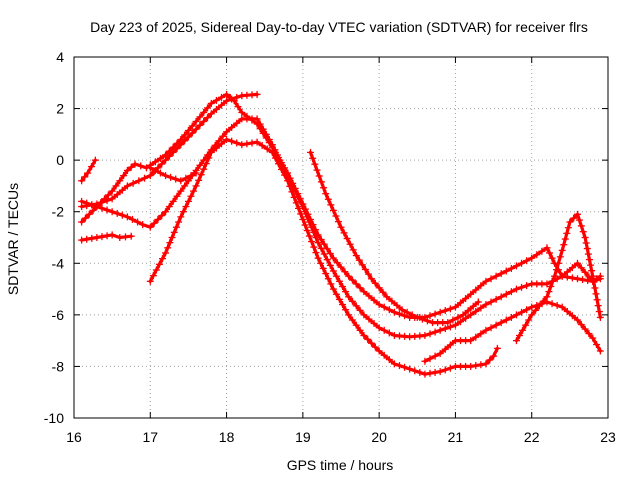 This screenshot has width=640, height=480. Describe the element at coordinates (227, 437) in the screenshot. I see `x-tick-label: 18` at that location.